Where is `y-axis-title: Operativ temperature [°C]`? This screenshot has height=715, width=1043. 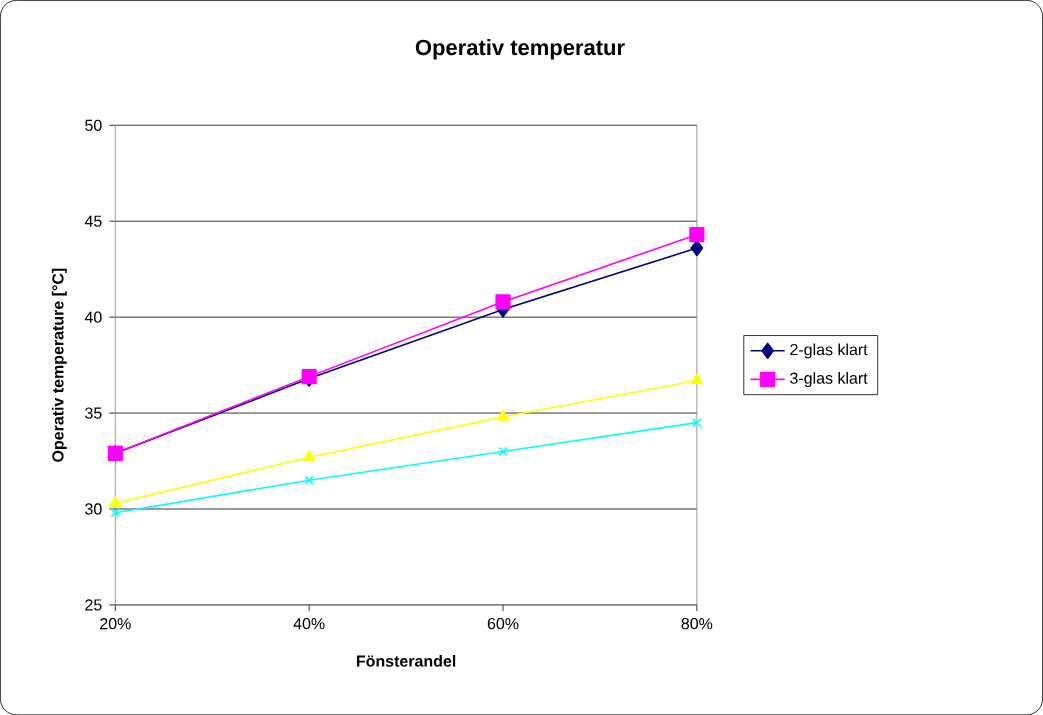 y-axis-title: Operativ temperature [°C] is located at coordinates (59, 365).